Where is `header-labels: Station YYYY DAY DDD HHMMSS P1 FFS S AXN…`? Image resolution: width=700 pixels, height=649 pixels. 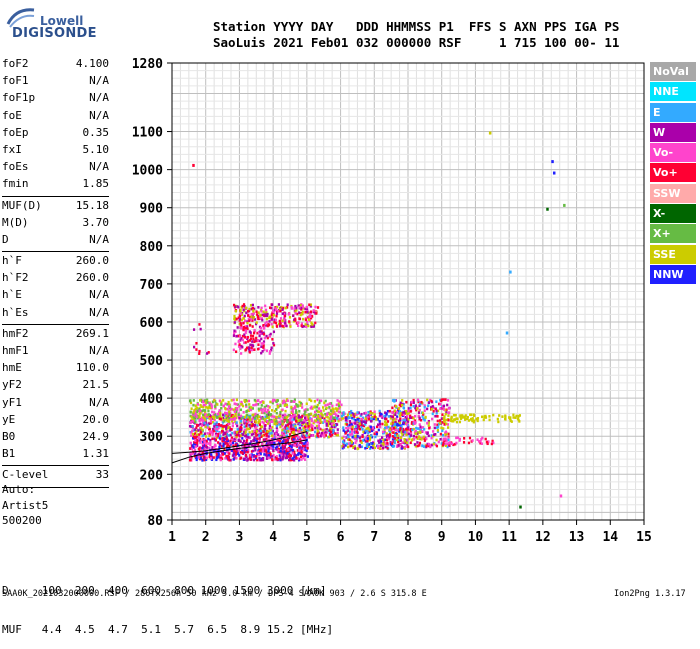 header-labels: Station YYYY DAY DDD HHMMSS P1 FFS S AXN… is located at coordinates (416, 26).